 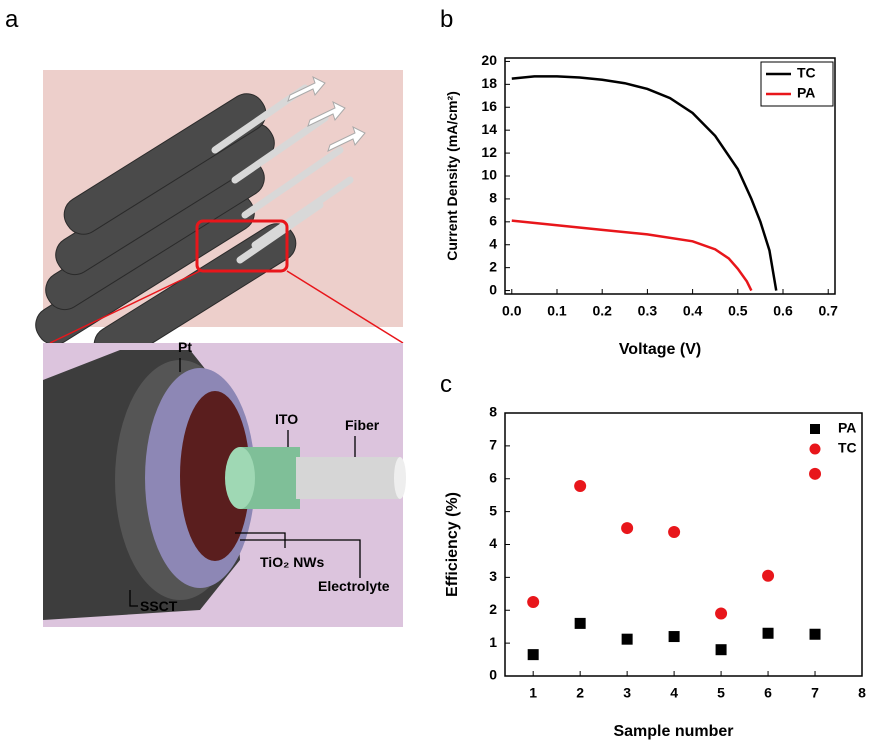 I want to click on x-tick-label: 2, so click(x=580, y=693).